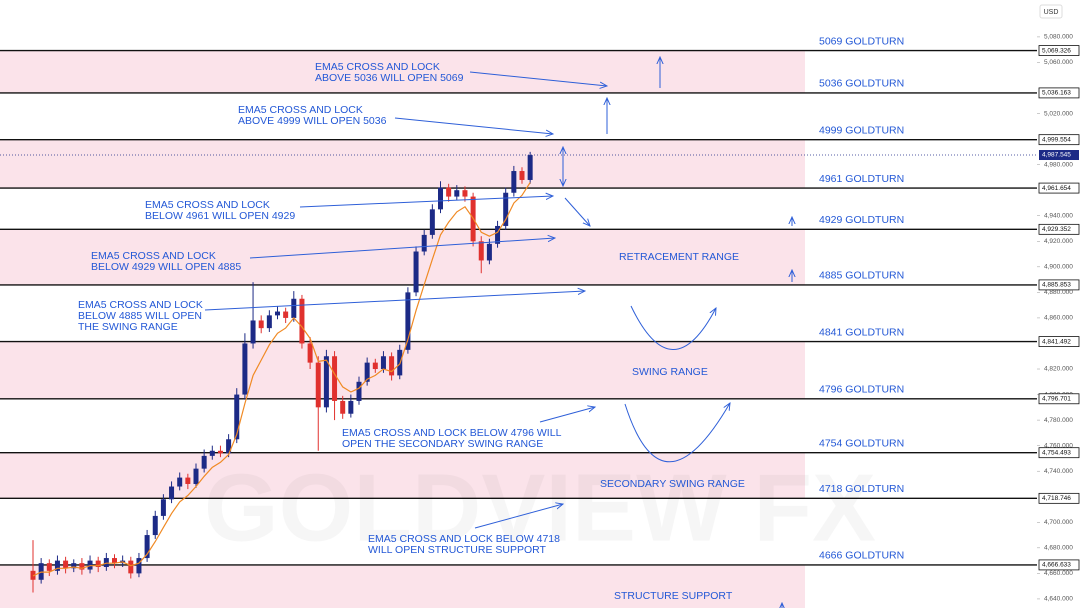 The width and height of the screenshot is (1080, 608). I want to click on level-price-label: 4,754.493, so click(1056, 452).